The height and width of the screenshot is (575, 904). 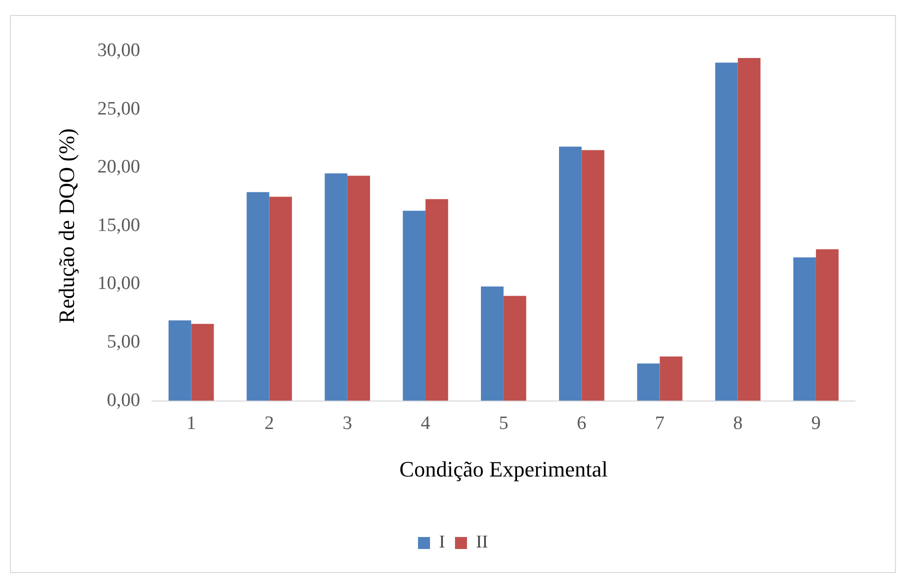 I want to click on x-tick-label: 6, so click(x=581, y=423).